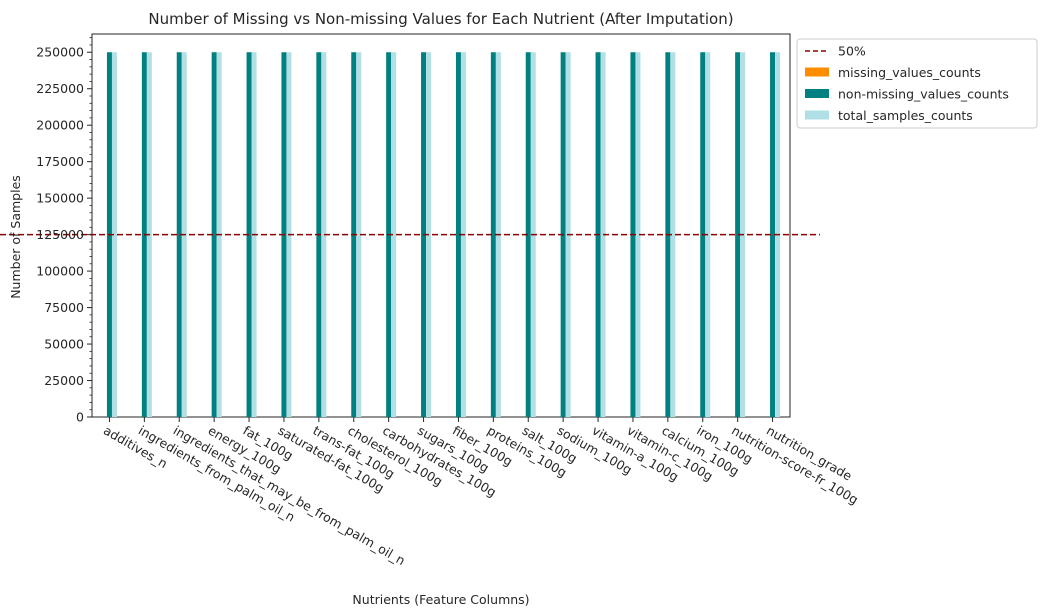 The image size is (1045, 616). Describe the element at coordinates (60, 271) in the screenshot. I see `y-tick-label-100000: 100000` at that location.